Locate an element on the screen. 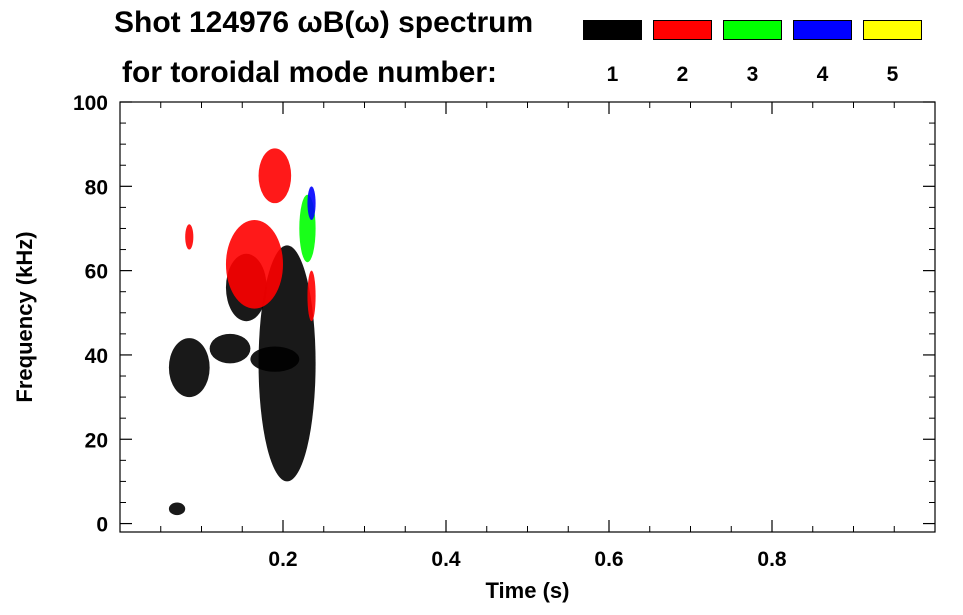 This screenshot has width=963, height=615. spectrum-marks is located at coordinates (242, 332).